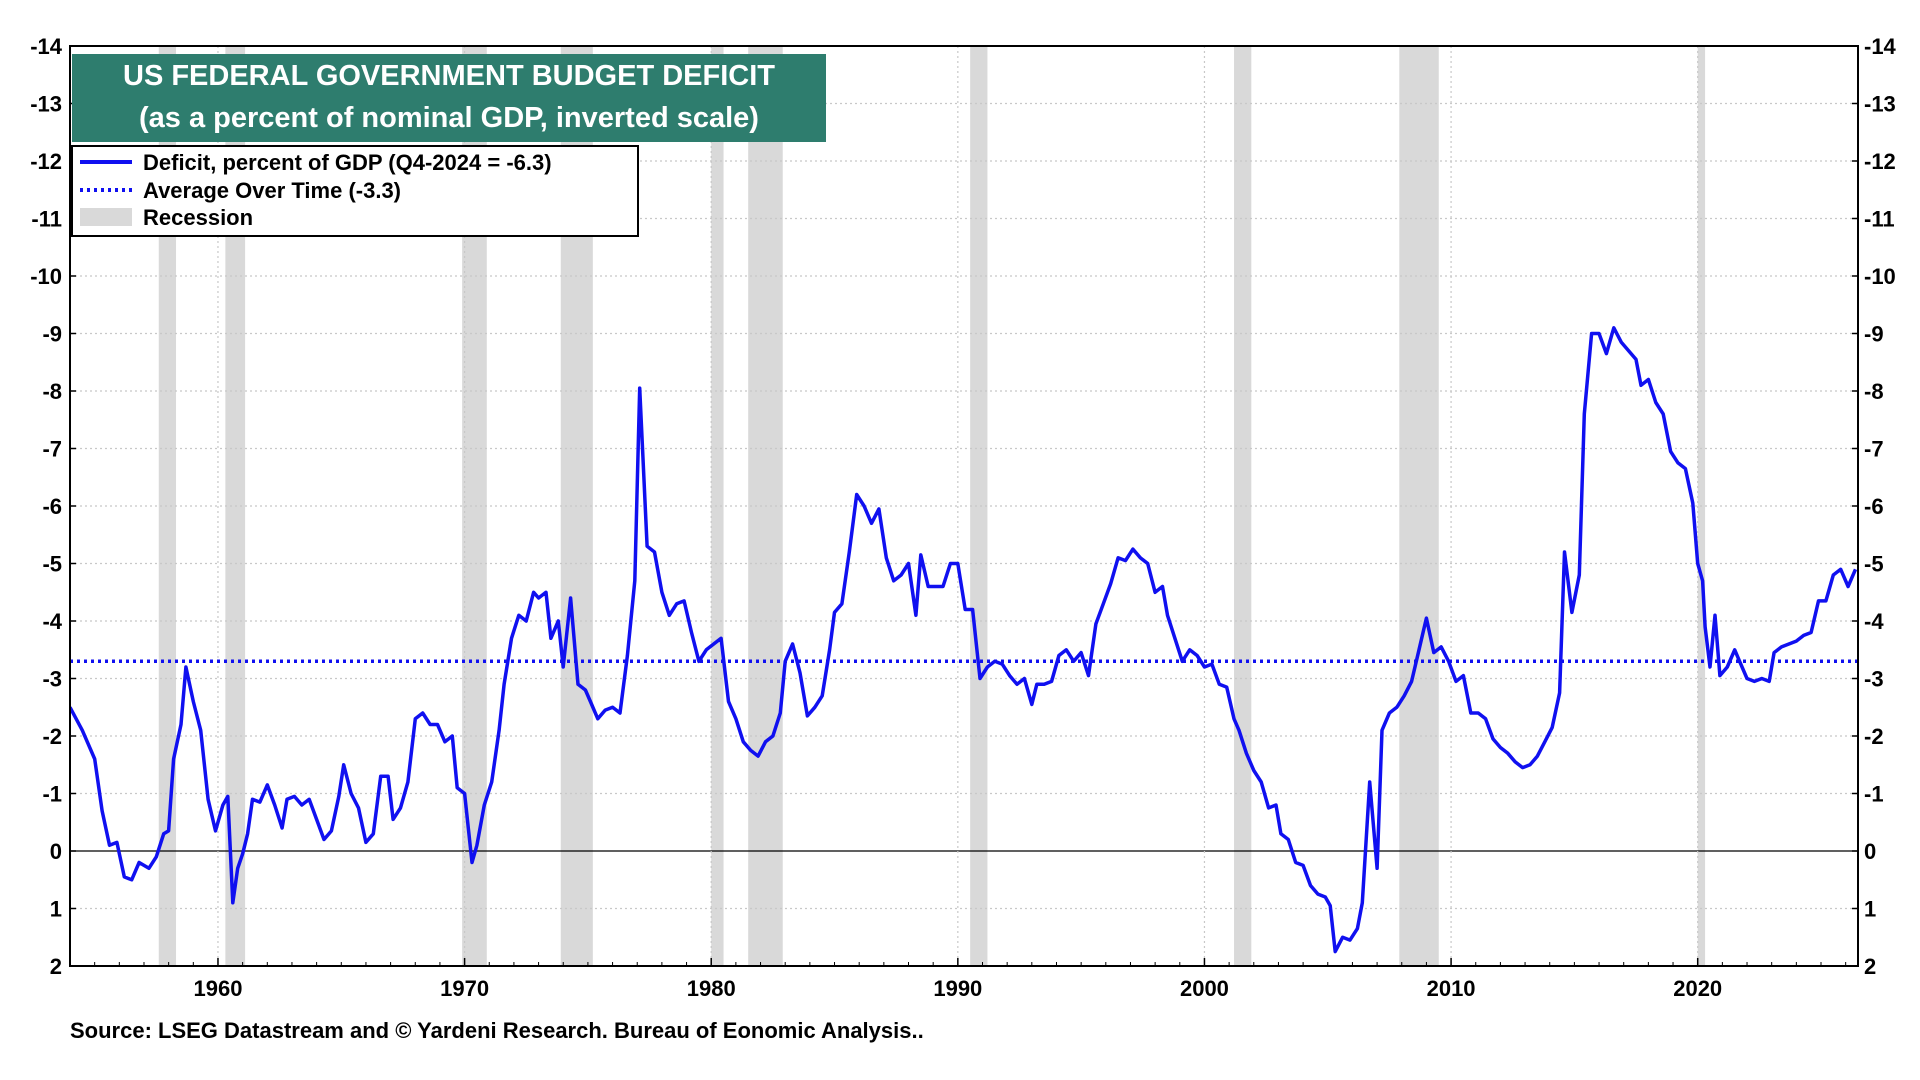 This screenshot has height=1080, width=1920. I want to click on y-tick-label-right: -13, so click(1880, 104).